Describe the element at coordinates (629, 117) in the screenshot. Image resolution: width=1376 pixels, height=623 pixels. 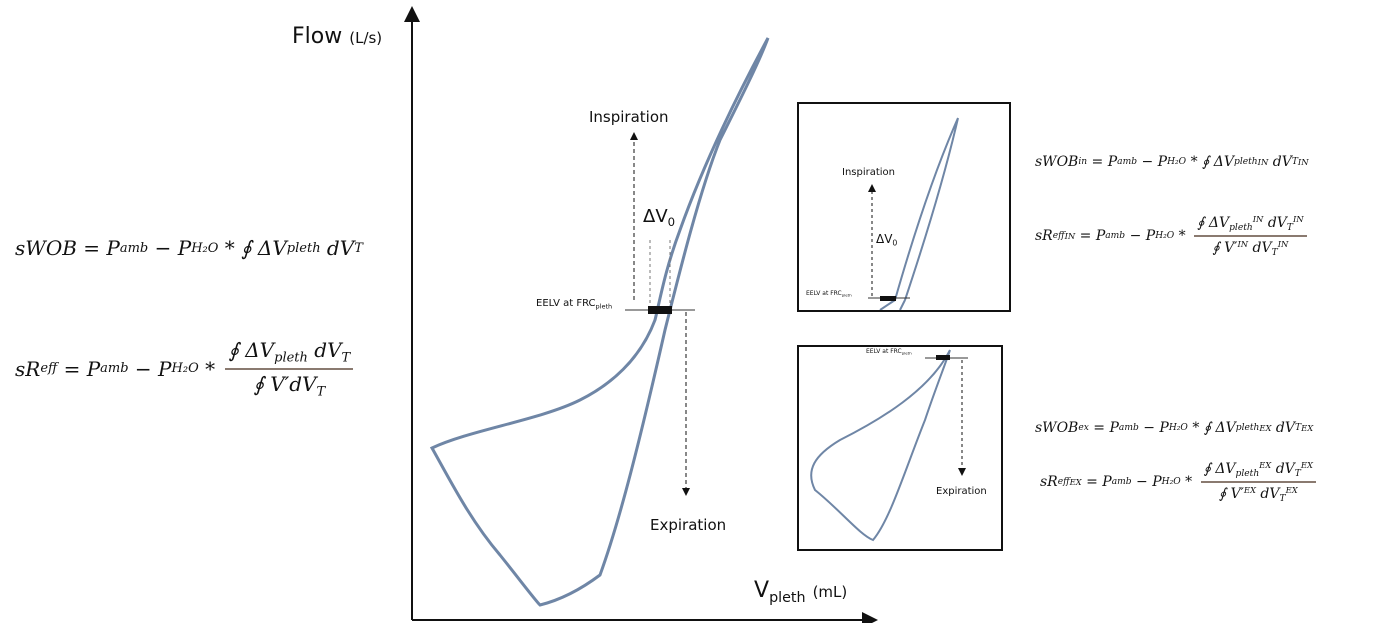
I see `label: Inspiration` at that location.